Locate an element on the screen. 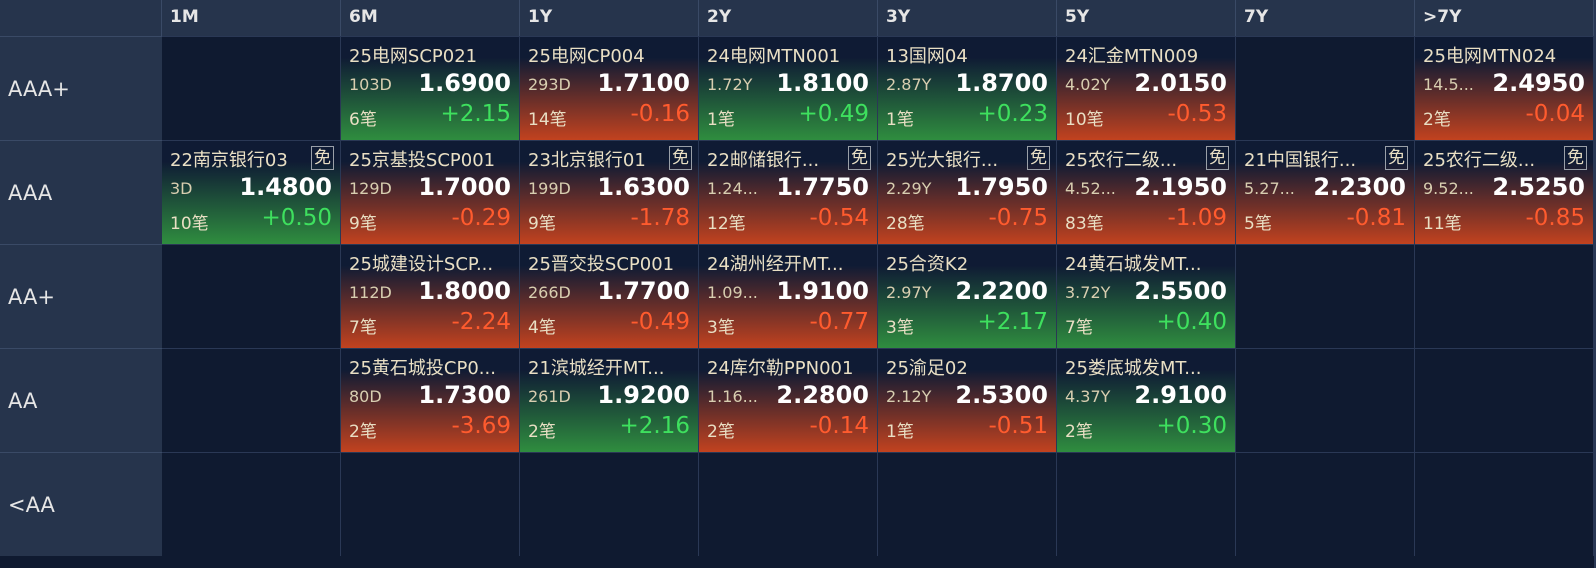 This screenshot has width=1596, height=568. column-header: 1Y is located at coordinates (609, 18).